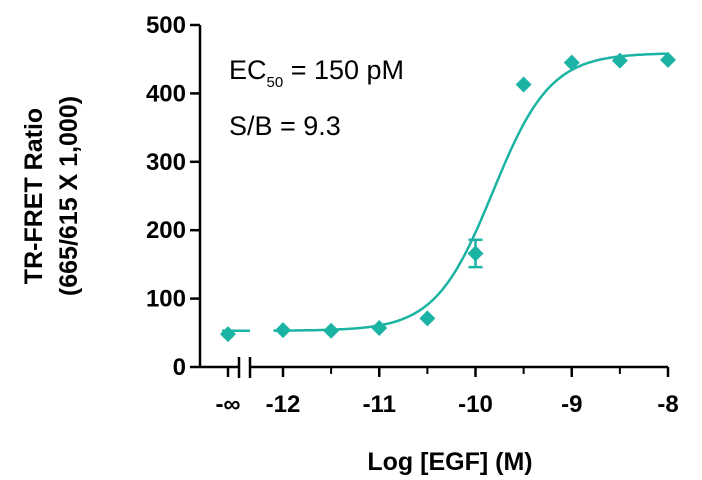  I want to click on y-tick-label: 500, so click(166, 25).